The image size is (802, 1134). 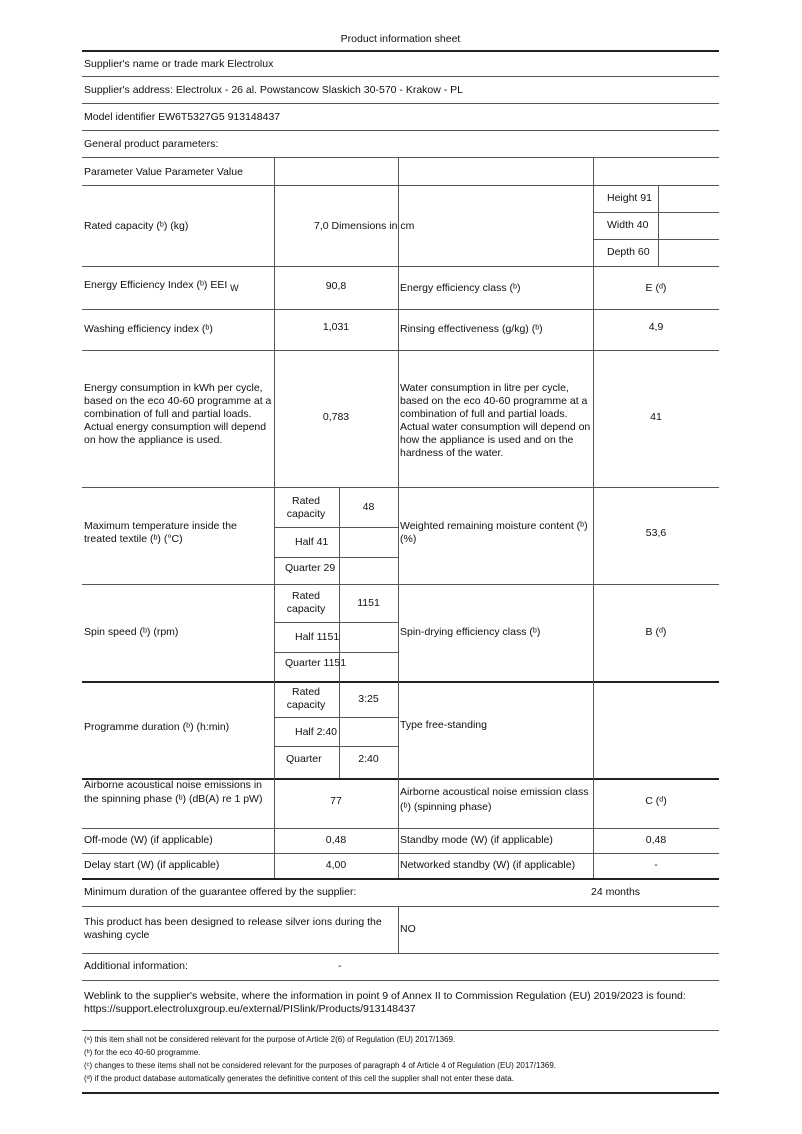 What do you see at coordinates (312, 542) in the screenshot?
I see `temperature-half: Half 41` at bounding box center [312, 542].